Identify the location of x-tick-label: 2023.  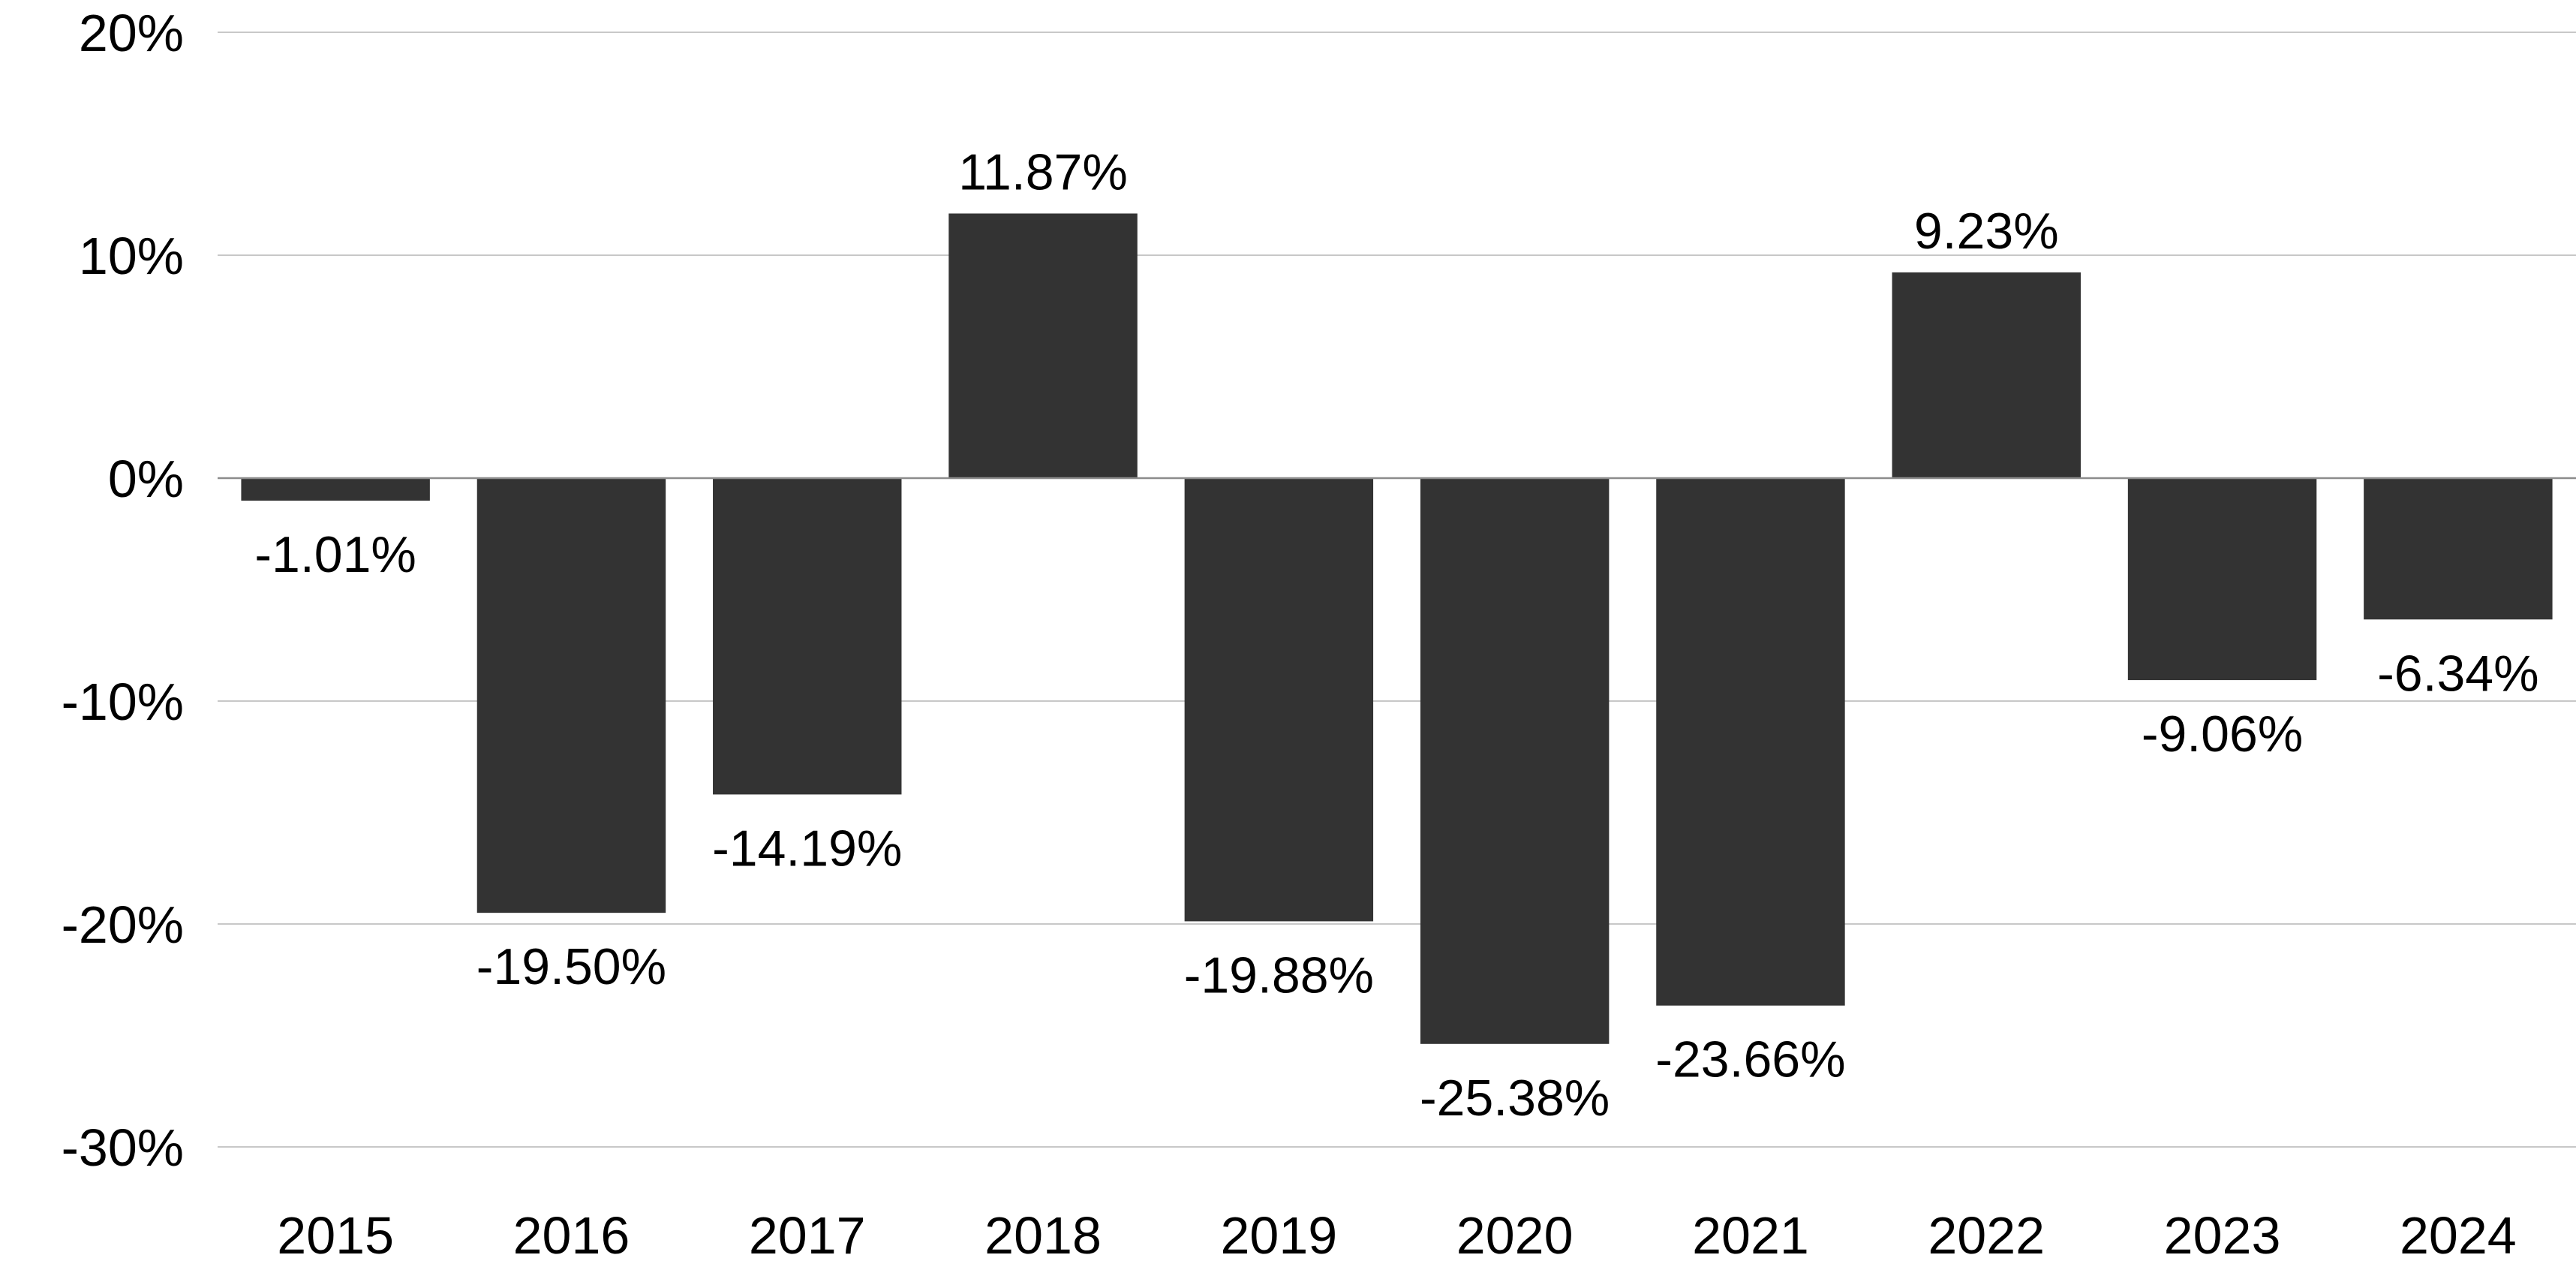
(2222, 1235).